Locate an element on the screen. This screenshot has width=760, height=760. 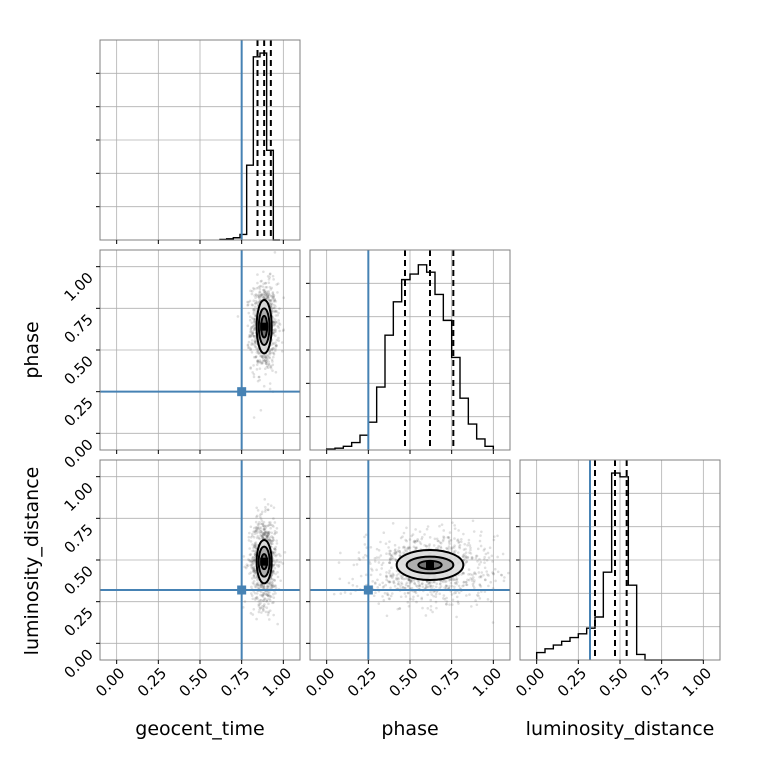
y-tick-label-0: 0.00 is located at coordinates (78, 453).